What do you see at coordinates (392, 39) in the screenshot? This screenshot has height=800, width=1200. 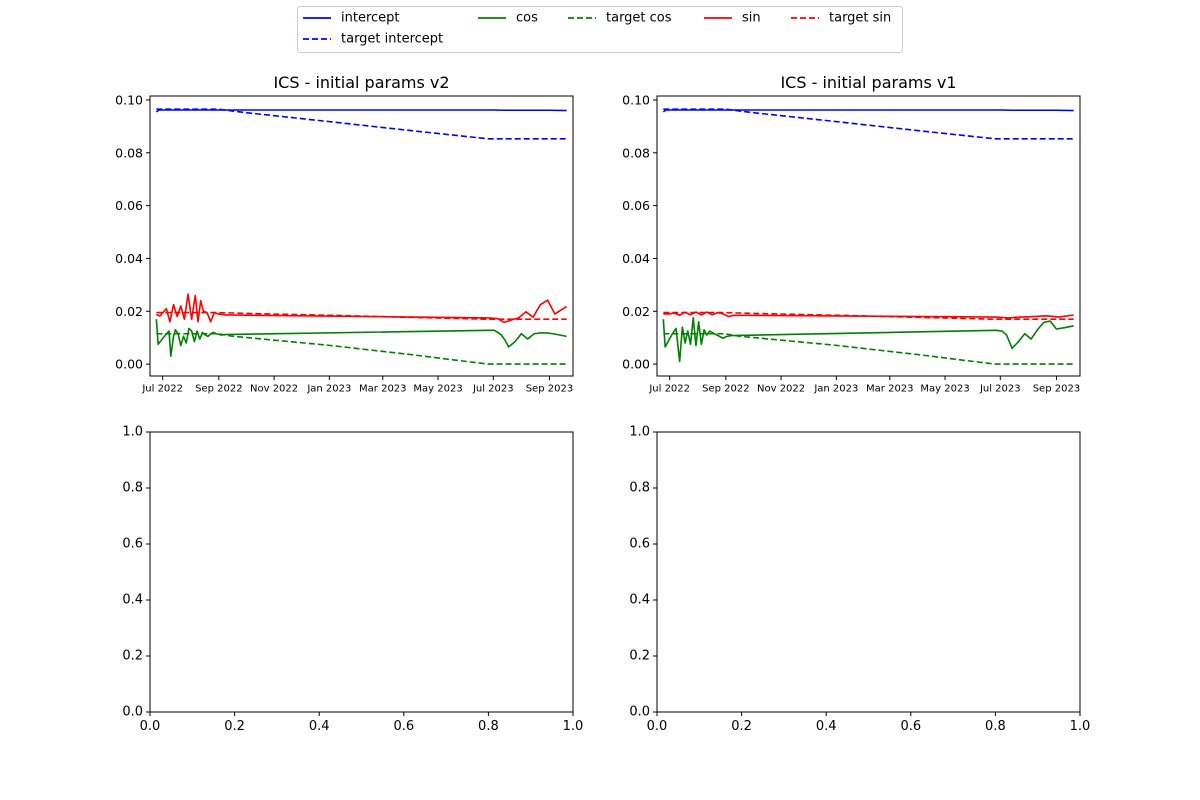 I see `legend-label: target intercept` at bounding box center [392, 39].